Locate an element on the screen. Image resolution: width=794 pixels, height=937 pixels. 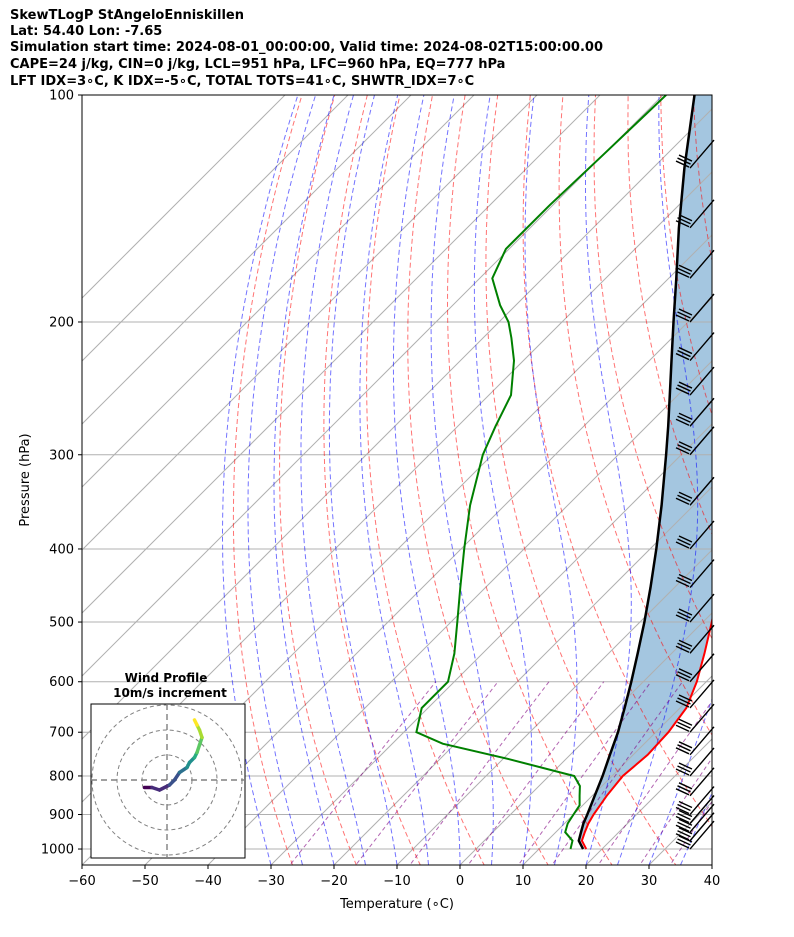
x-tick-label: 20 is located at coordinates (586, 881).